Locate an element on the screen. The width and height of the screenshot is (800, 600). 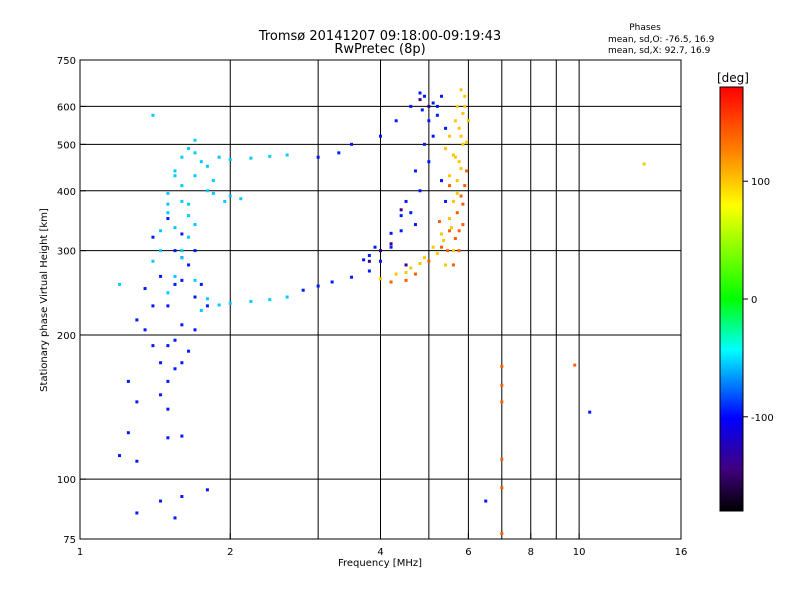
colorbar-tick-label: 0 is located at coordinates (754, 300).